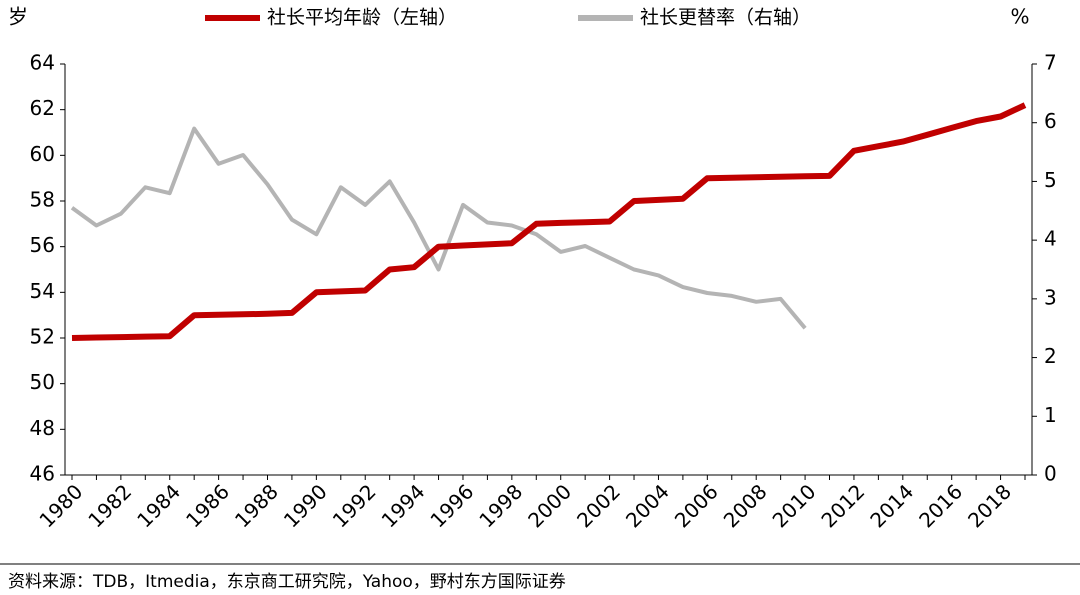 The width and height of the screenshot is (1080, 595). Describe the element at coordinates (42, 291) in the screenshot. I see `y-tick-label: 54` at that location.